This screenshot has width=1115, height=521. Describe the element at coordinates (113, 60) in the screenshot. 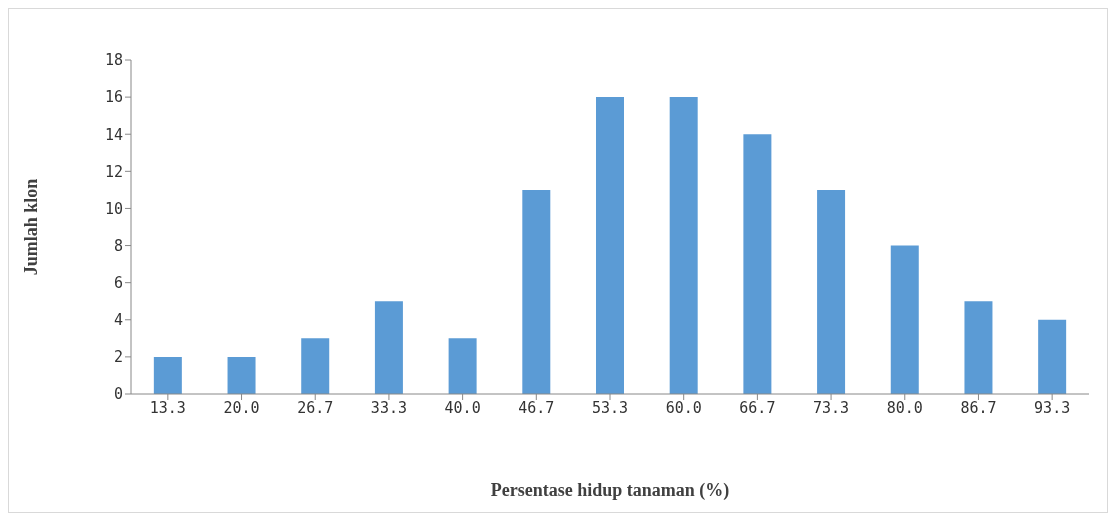

I see `y-tick-label: 18` at that location.